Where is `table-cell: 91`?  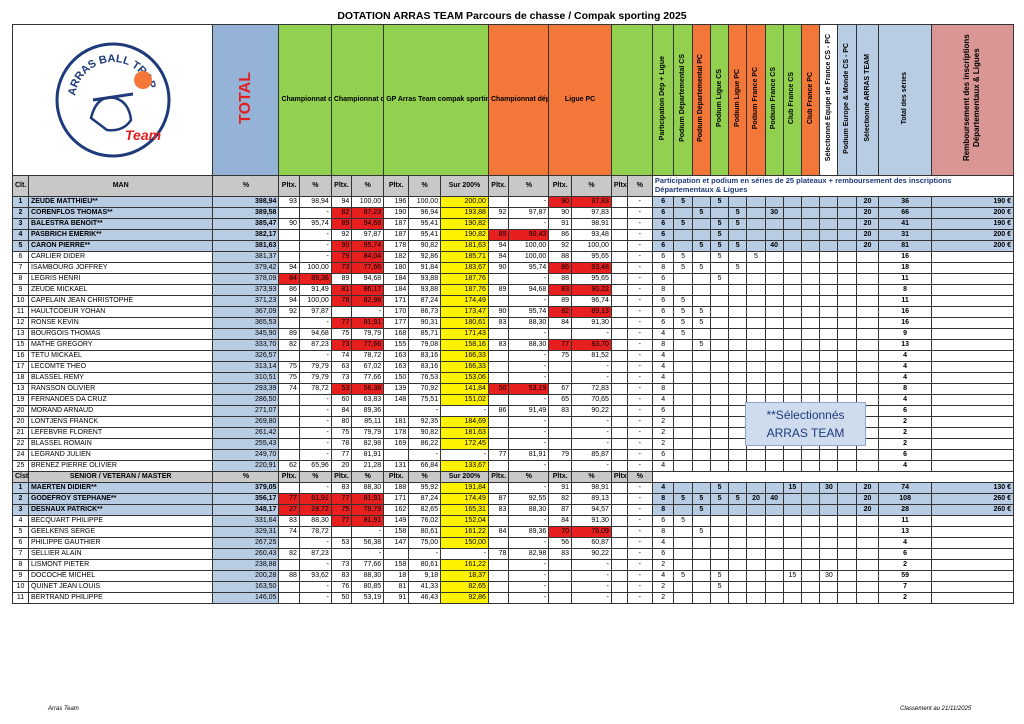 table-cell: 91 is located at coordinates (396, 598).